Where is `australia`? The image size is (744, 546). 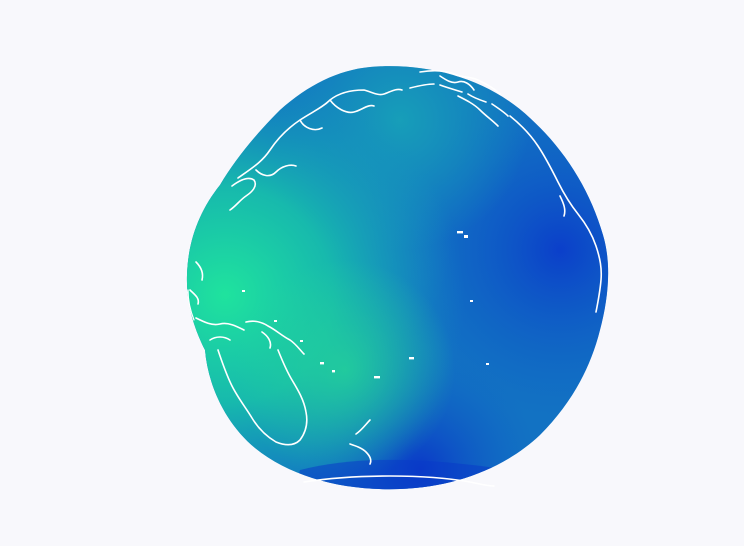 australia is located at coordinates (262, 397).